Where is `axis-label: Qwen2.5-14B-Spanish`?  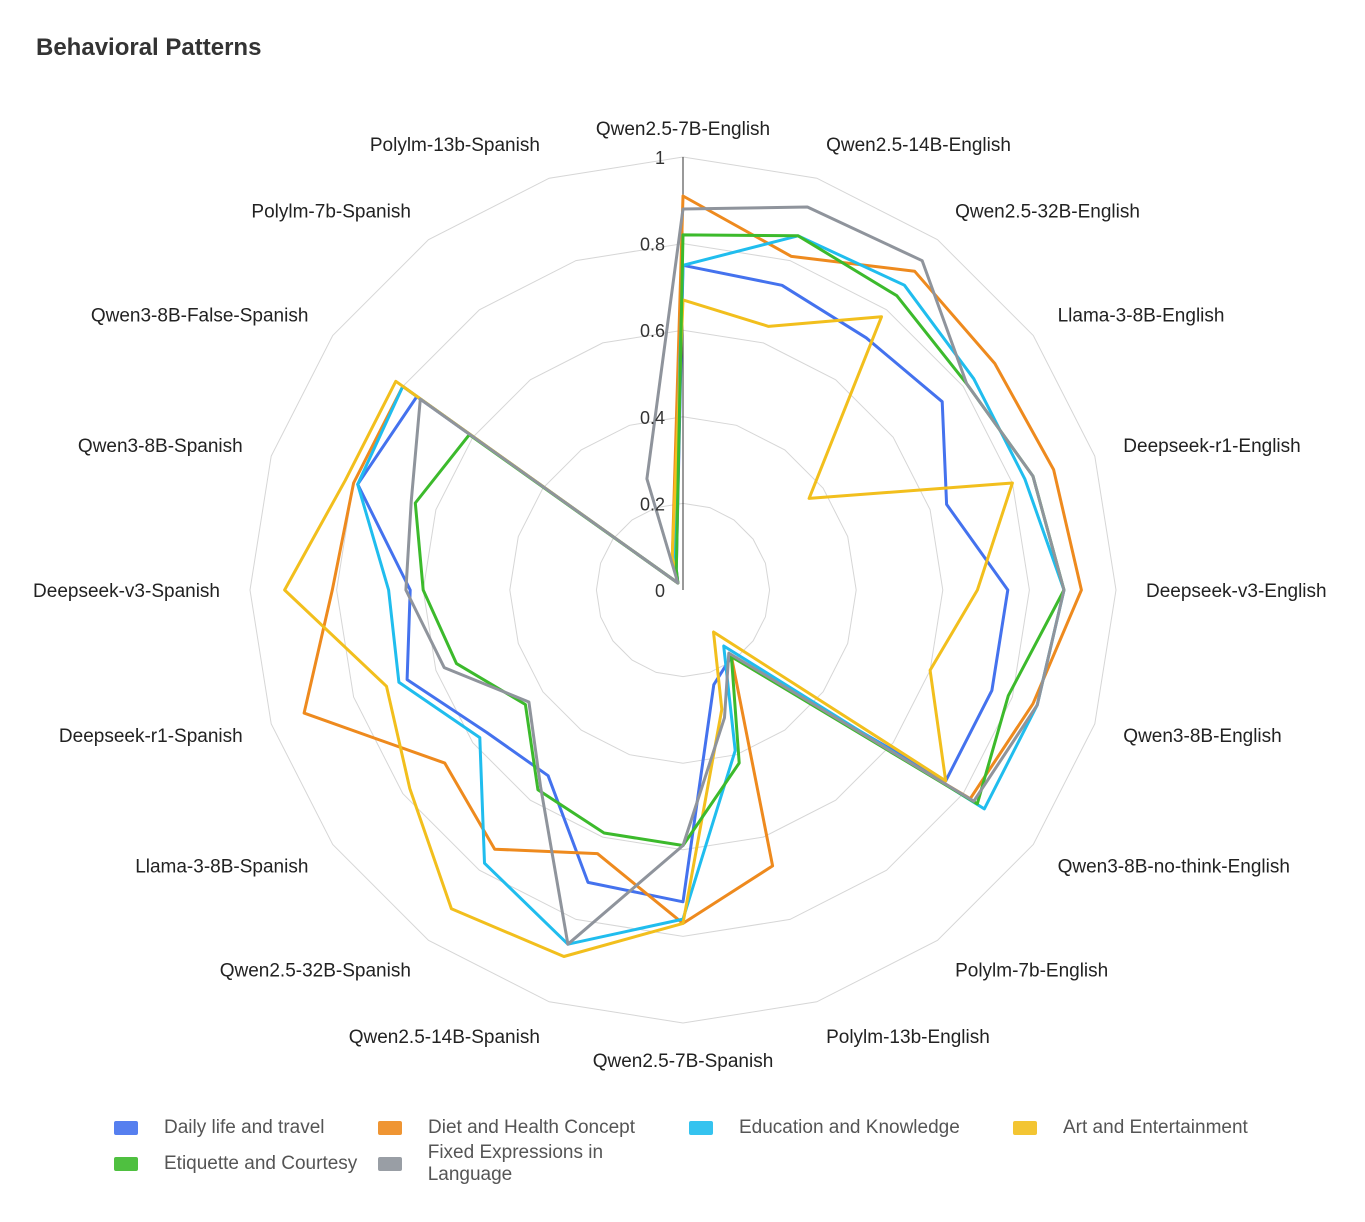
axis-label: Qwen2.5-14B-Spanish is located at coordinates (444, 1037).